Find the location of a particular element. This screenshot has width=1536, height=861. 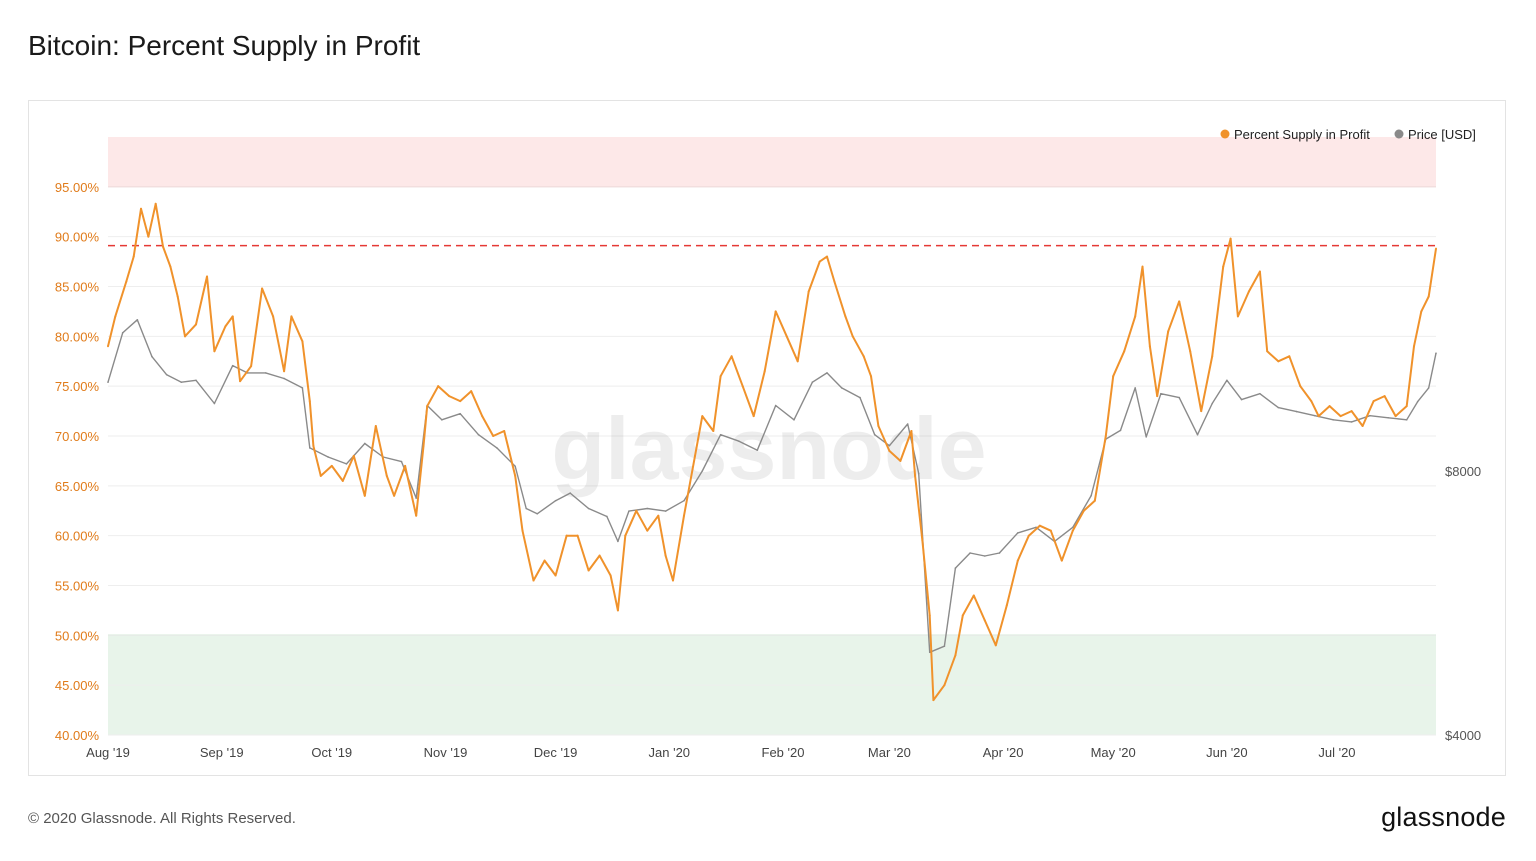

y-tick-label: 60.00% is located at coordinates (77, 536).